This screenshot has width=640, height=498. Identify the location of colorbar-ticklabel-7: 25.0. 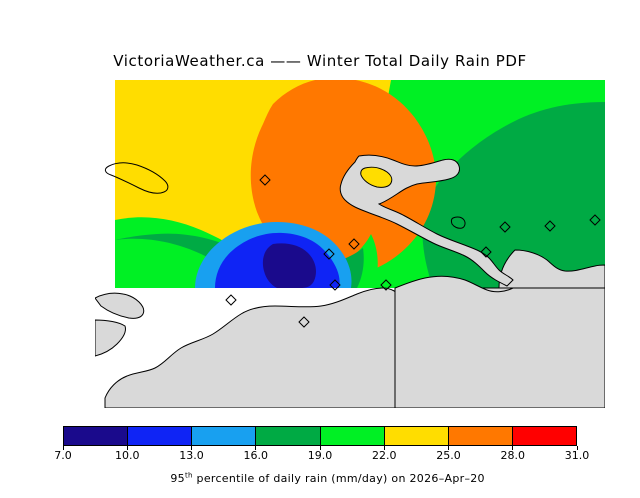
(448, 455).